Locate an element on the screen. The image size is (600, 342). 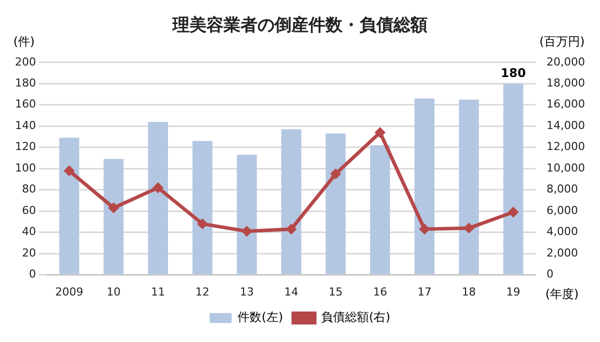
y-tick-label: 100 is located at coordinates (25, 167).